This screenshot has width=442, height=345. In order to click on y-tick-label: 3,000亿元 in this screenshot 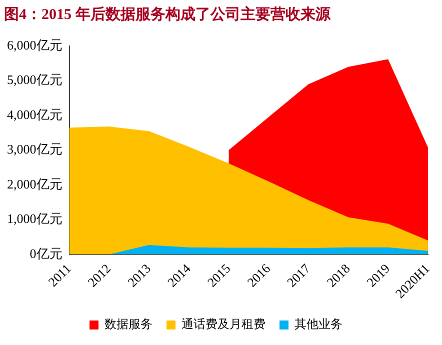, I will do `click(34, 149)`.